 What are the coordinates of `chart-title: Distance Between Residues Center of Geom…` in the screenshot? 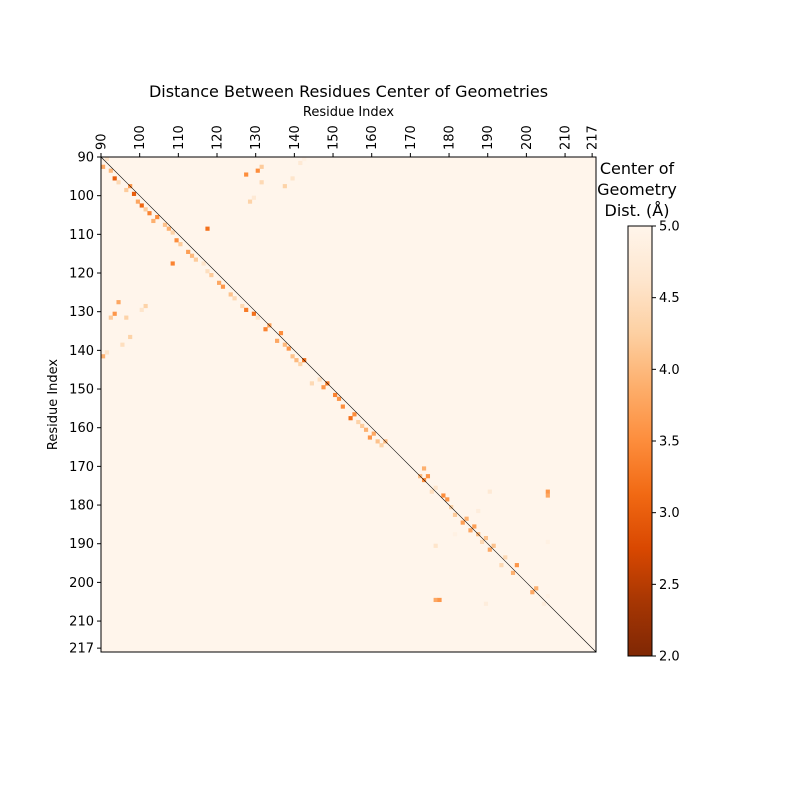 It's located at (348, 91).